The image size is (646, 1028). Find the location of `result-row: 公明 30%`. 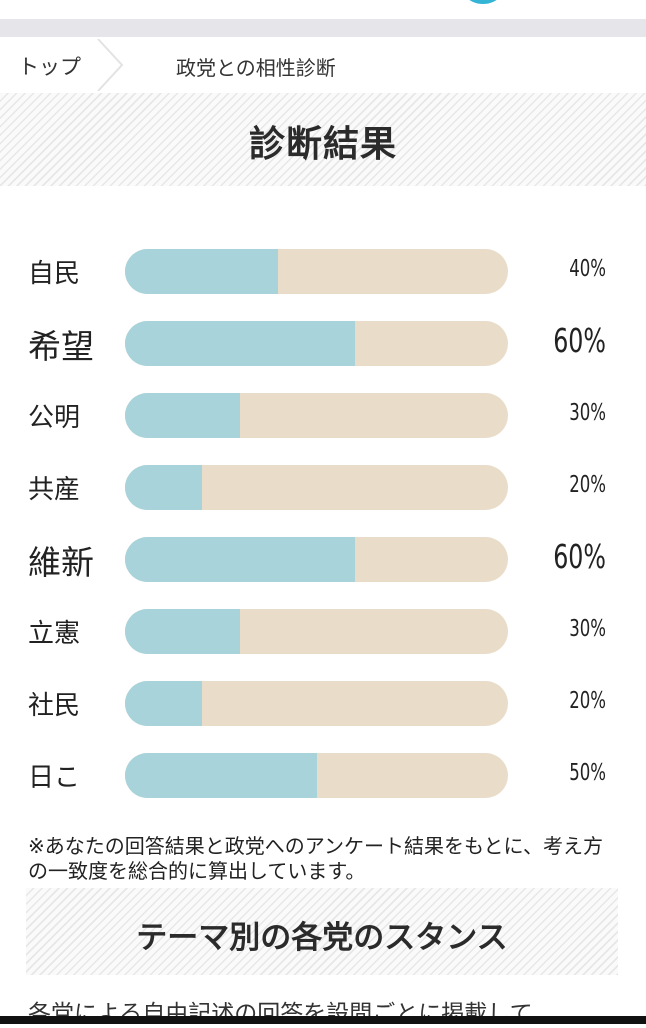

result-row: 公明 30% is located at coordinates (323, 415).